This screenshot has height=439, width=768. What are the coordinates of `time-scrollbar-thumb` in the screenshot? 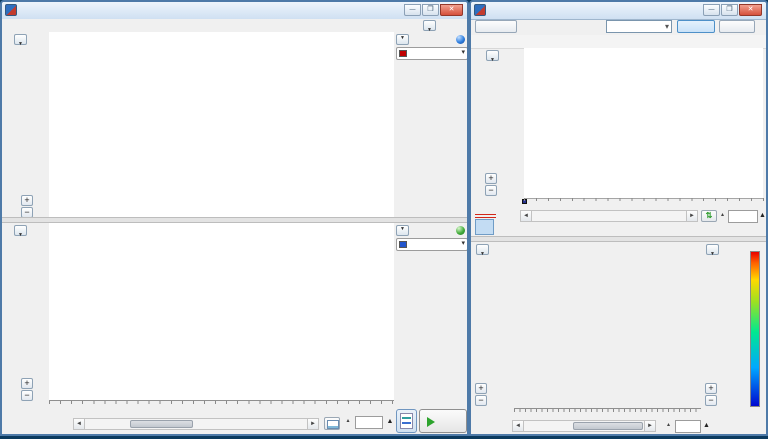 It's located at (161, 424).